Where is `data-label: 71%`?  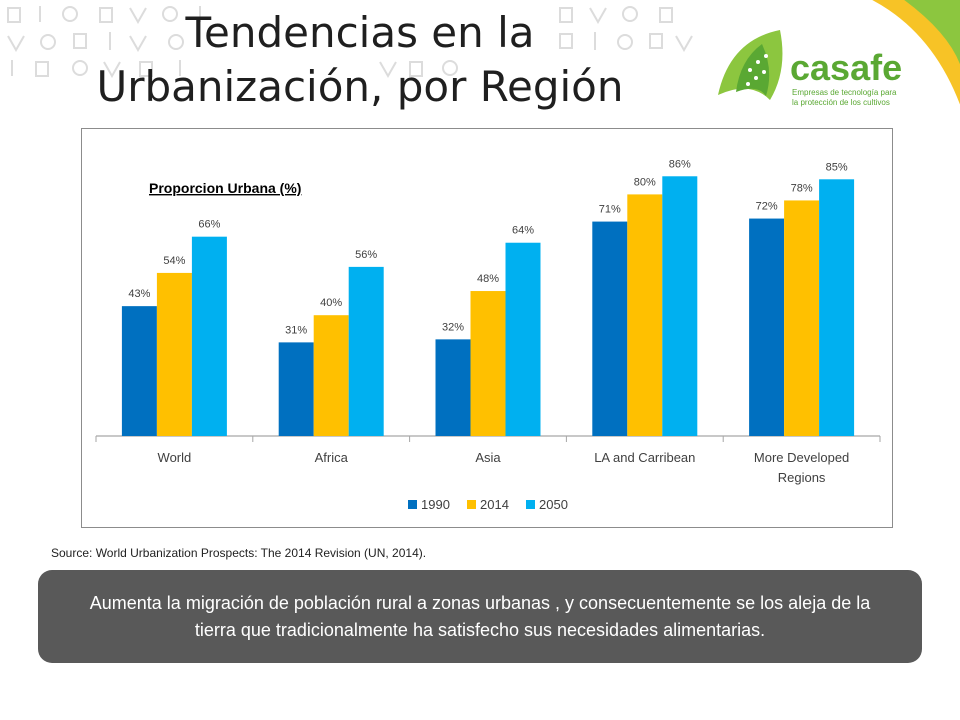
data-label: 71% is located at coordinates (610, 210).